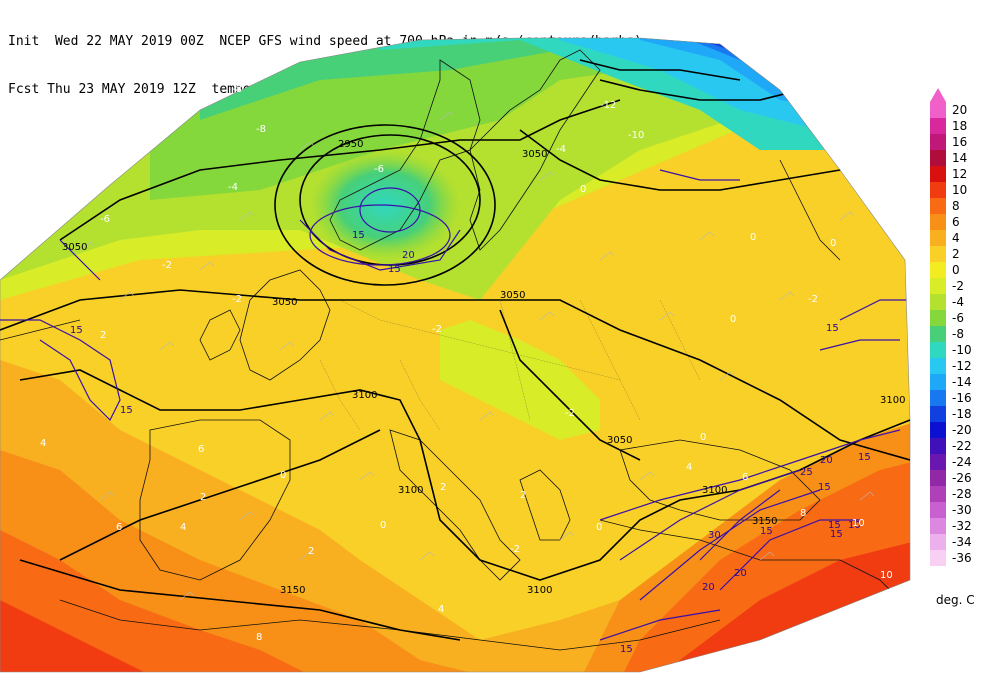 Image resolution: width=1000 pixels, height=680 pixels. Describe the element at coordinates (956, 270) in the screenshot. I see `legend-label: 0` at that location.